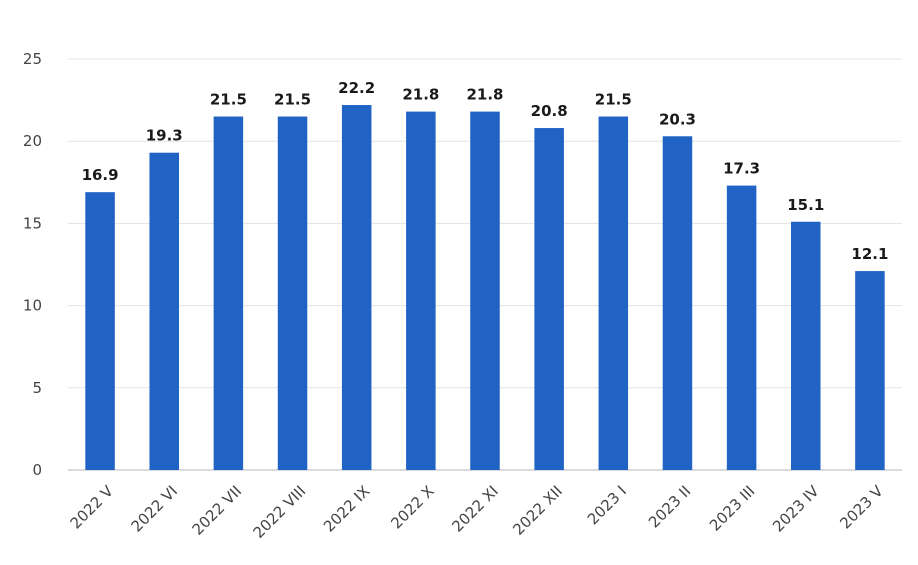  I want to click on y-tick-label: 15, so click(32, 223).